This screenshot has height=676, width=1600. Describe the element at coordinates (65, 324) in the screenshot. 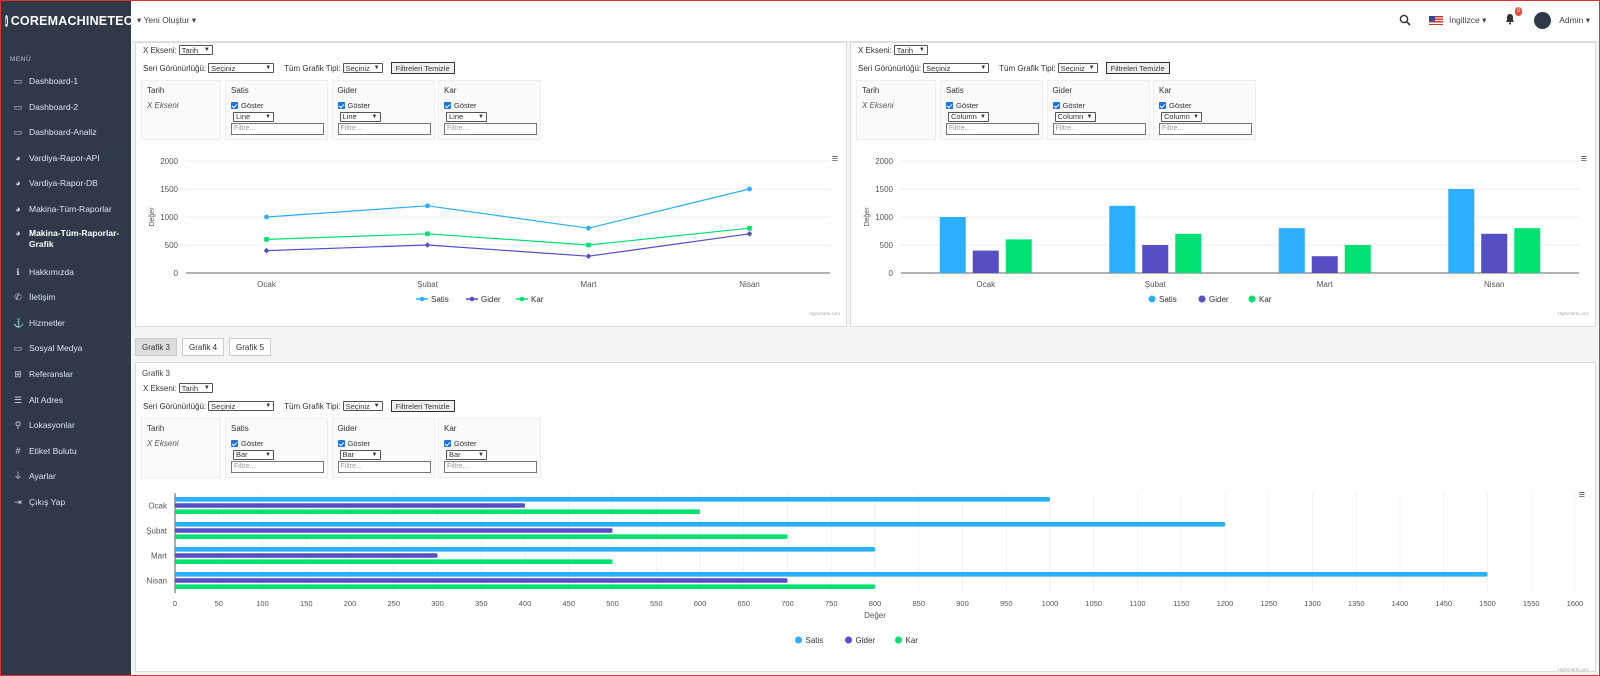

I see `sidebar-item-hizmetler: ⚓ Hizmetler` at that location.